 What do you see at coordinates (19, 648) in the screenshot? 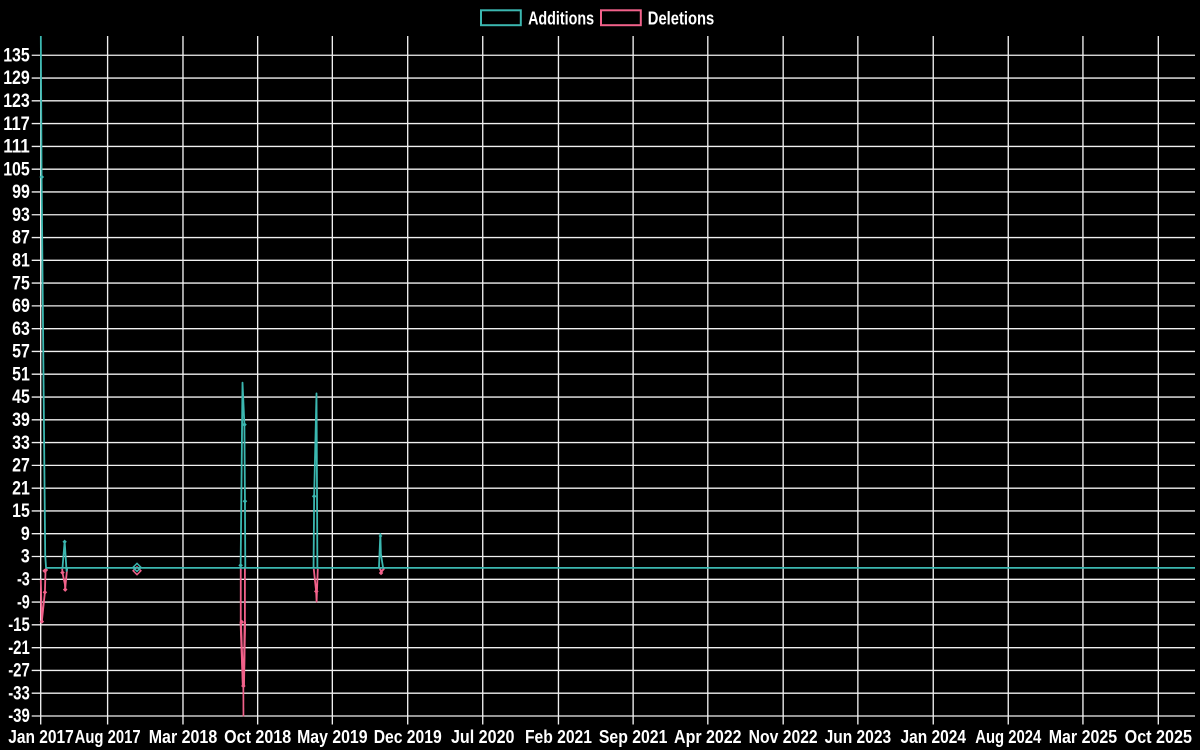
I see `svg-text: -21` at bounding box center [19, 648].